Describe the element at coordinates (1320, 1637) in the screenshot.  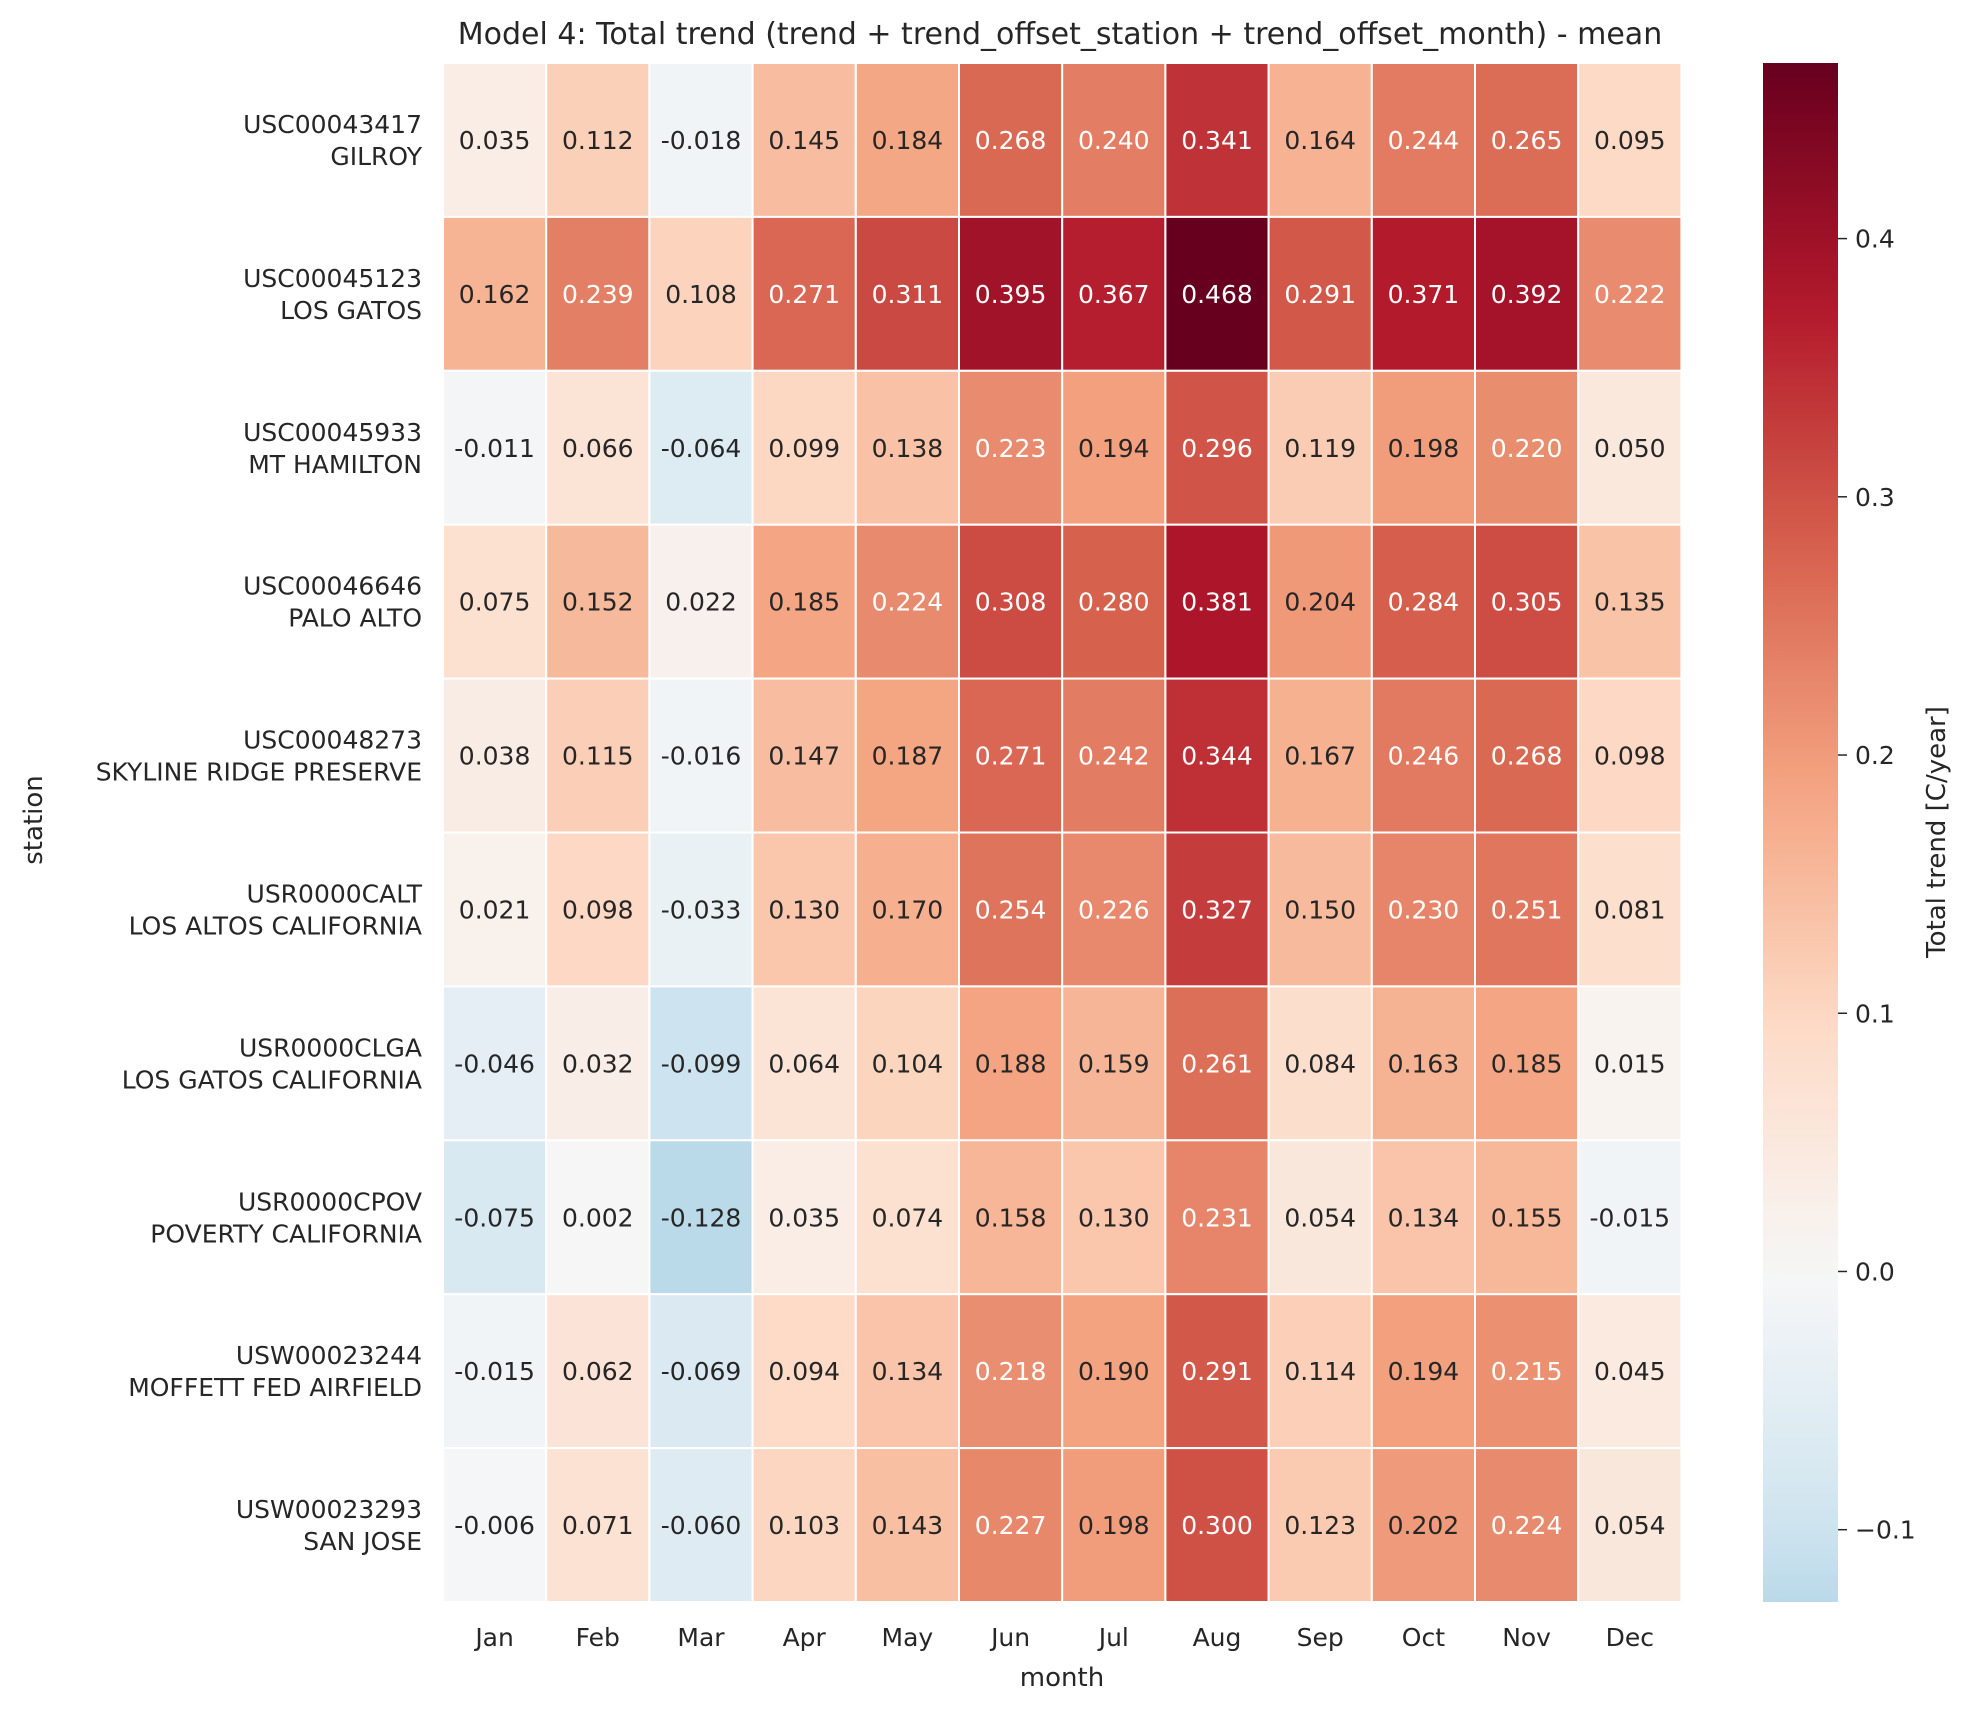
I see `x-tick-label: Sep` at that location.